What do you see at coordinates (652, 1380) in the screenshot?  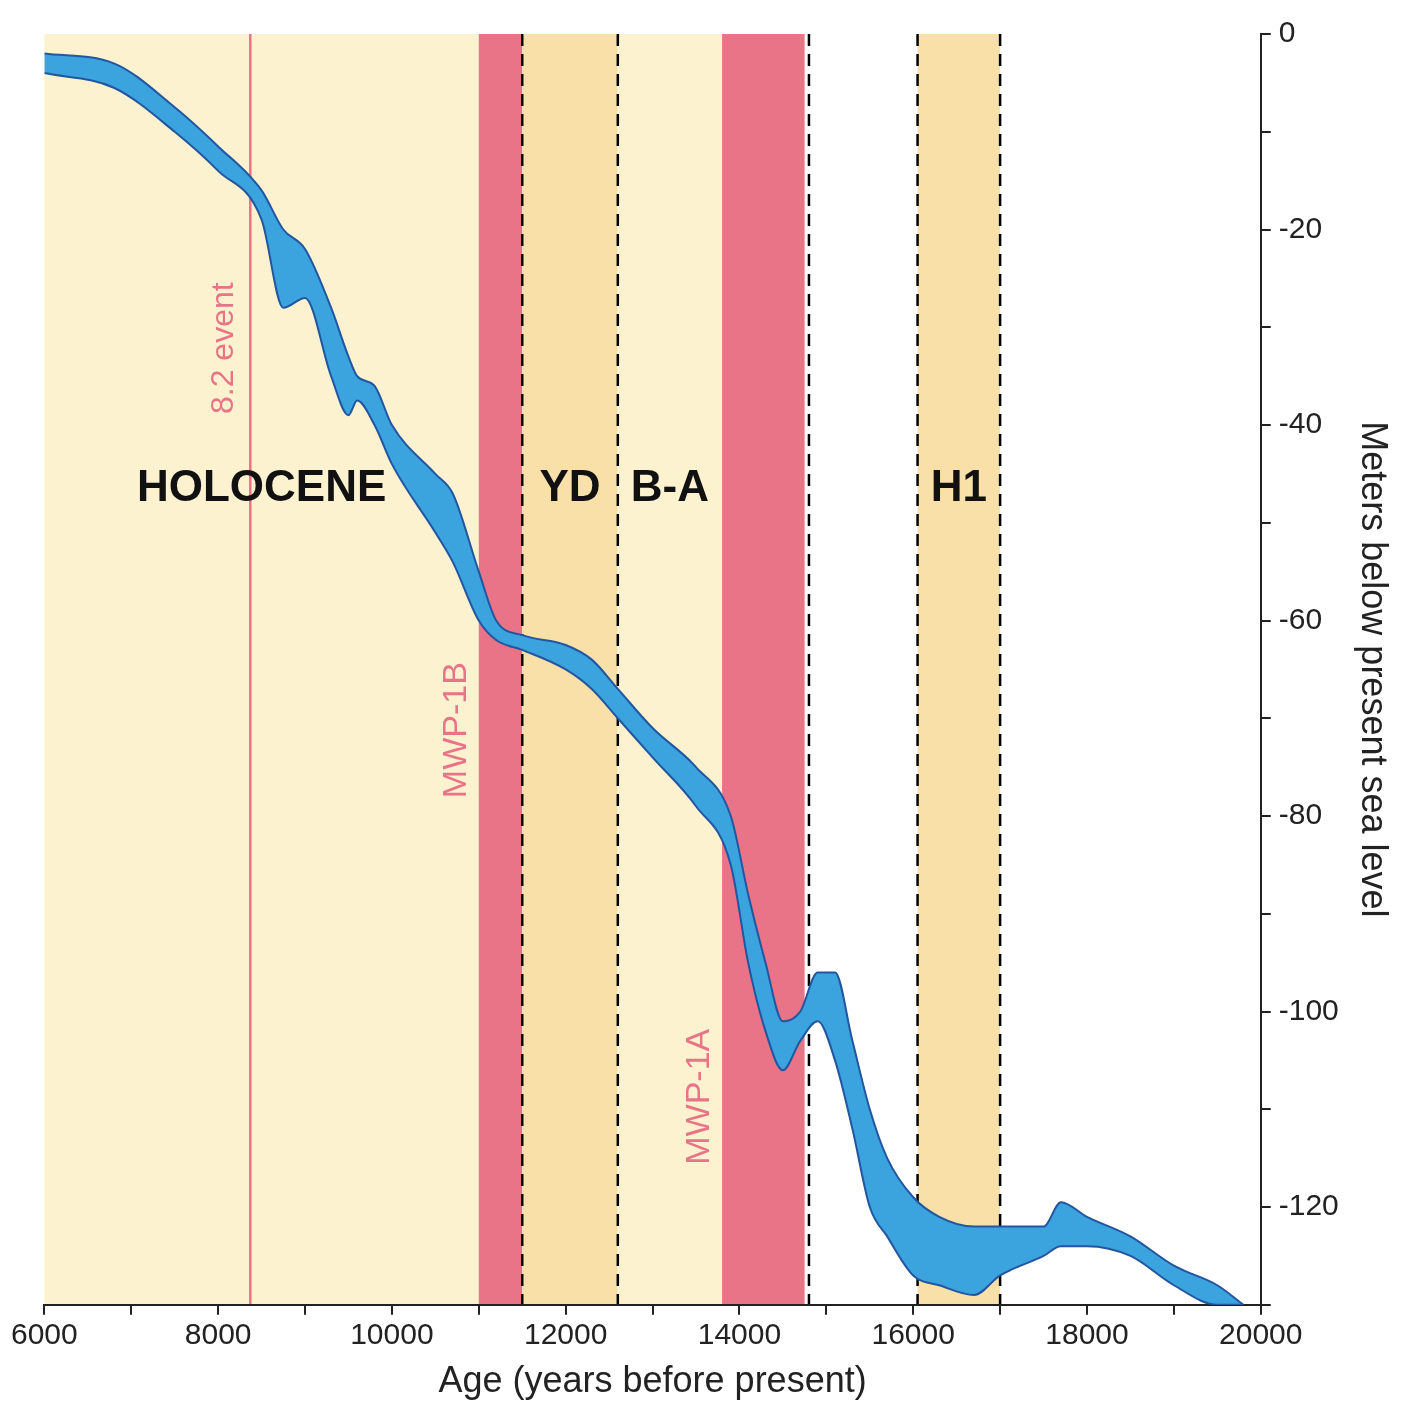 I see `x-axis-title: Age (years before present)` at bounding box center [652, 1380].